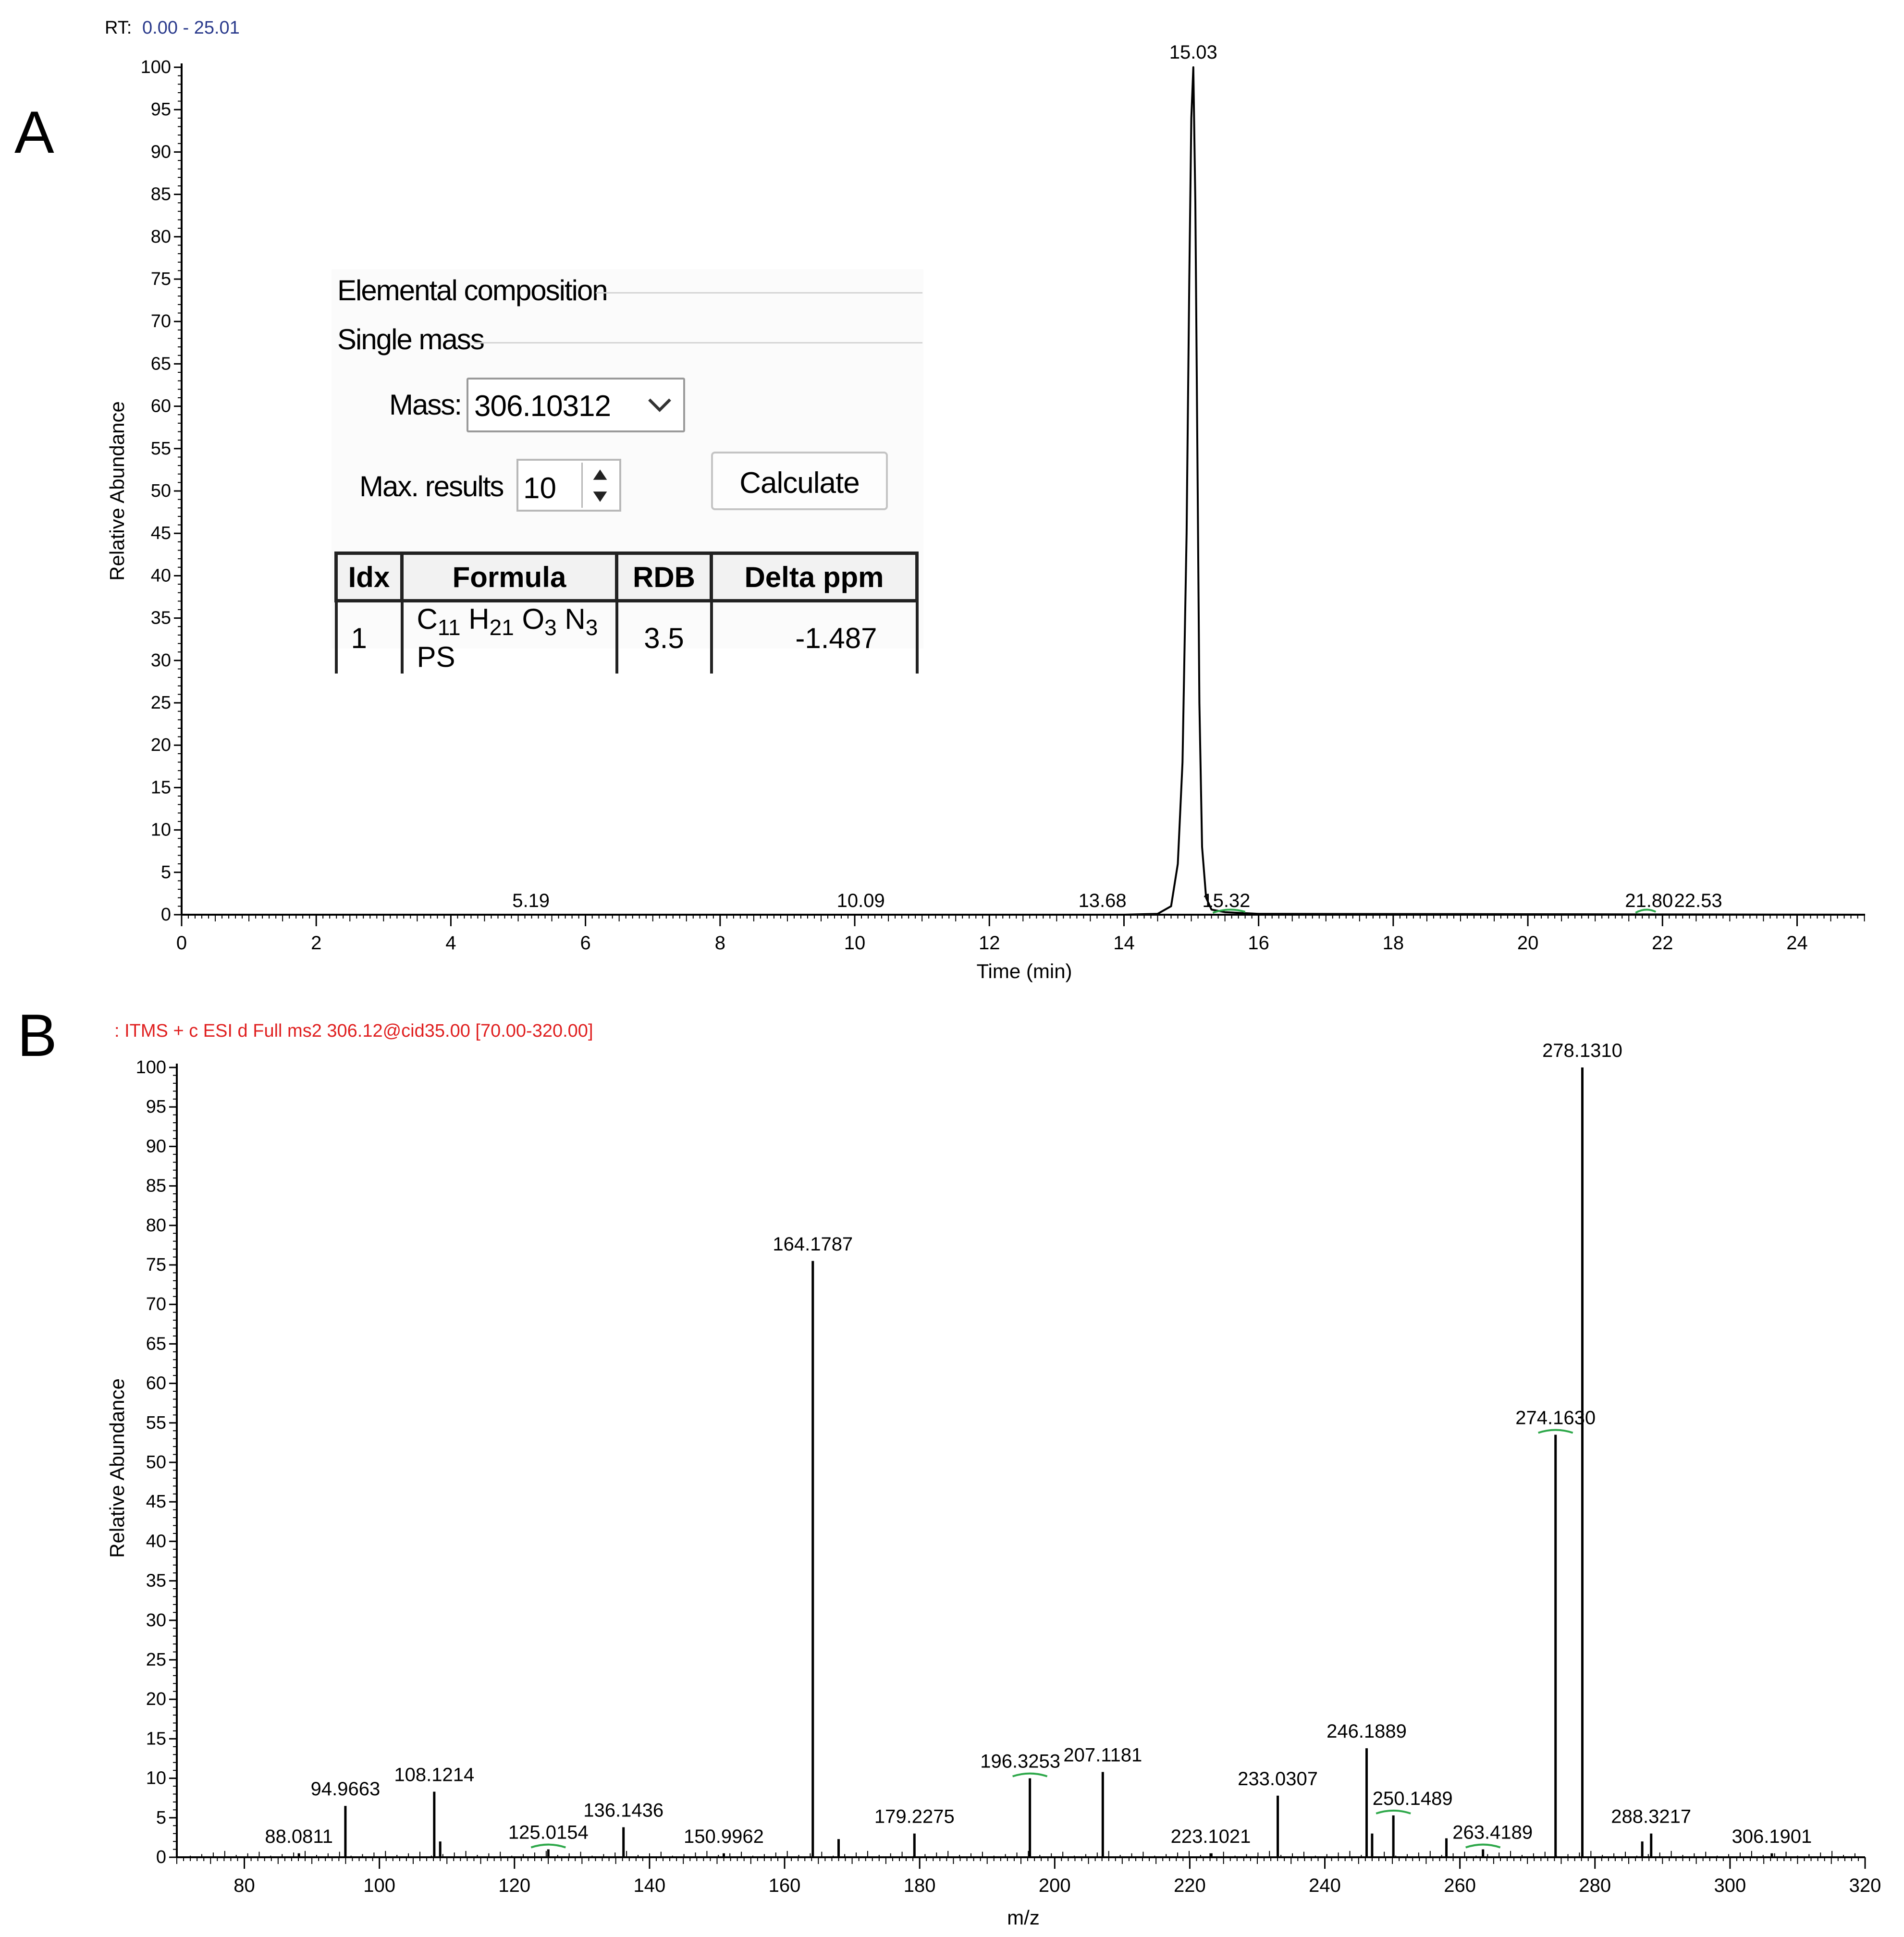 This screenshot has height=1937, width=1904. I want to click on x-tick-label-100: 100, so click(379, 1885).